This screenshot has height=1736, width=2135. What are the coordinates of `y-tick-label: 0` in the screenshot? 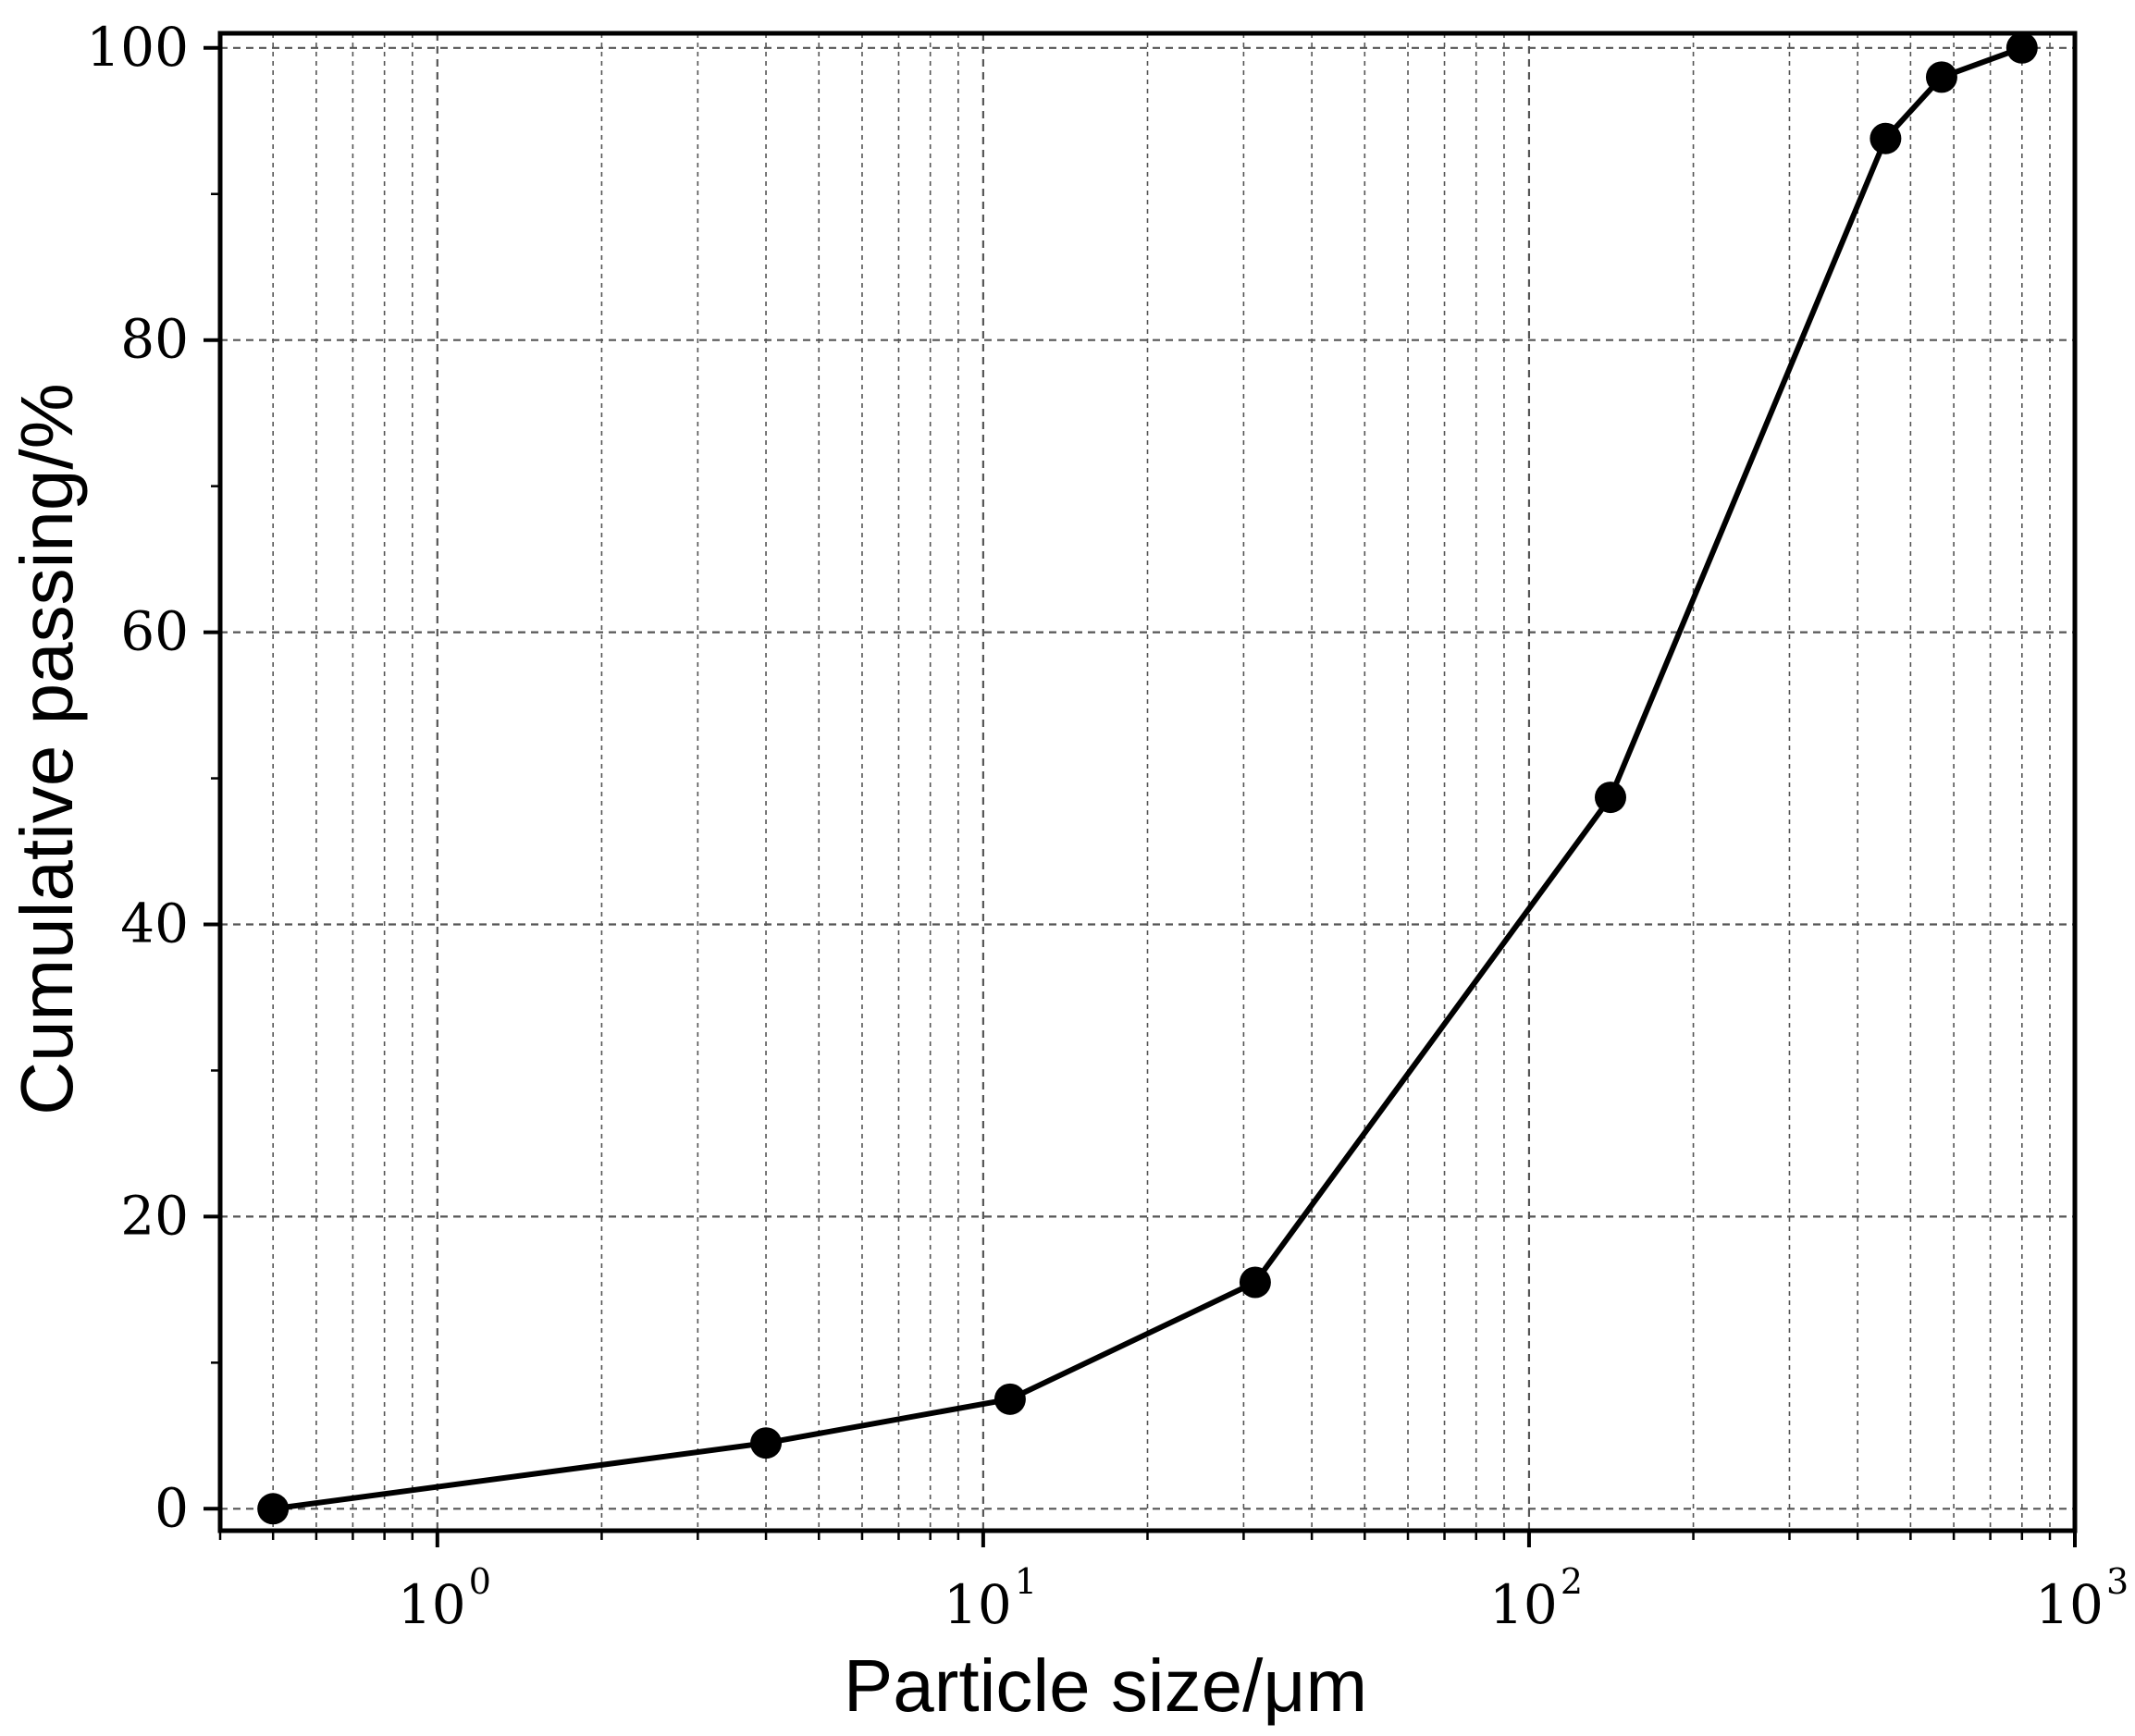 It's located at (171, 1507).